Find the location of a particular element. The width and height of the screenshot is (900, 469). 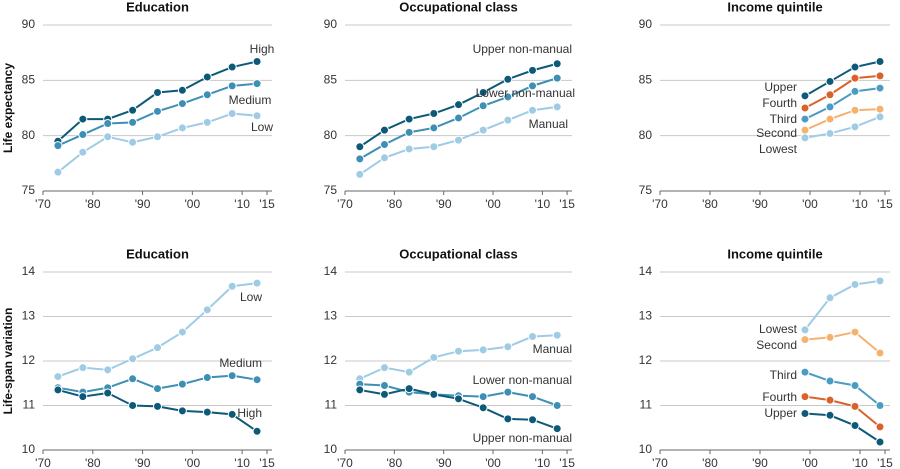

y-tick-label: 12 is located at coordinates (29, 360).